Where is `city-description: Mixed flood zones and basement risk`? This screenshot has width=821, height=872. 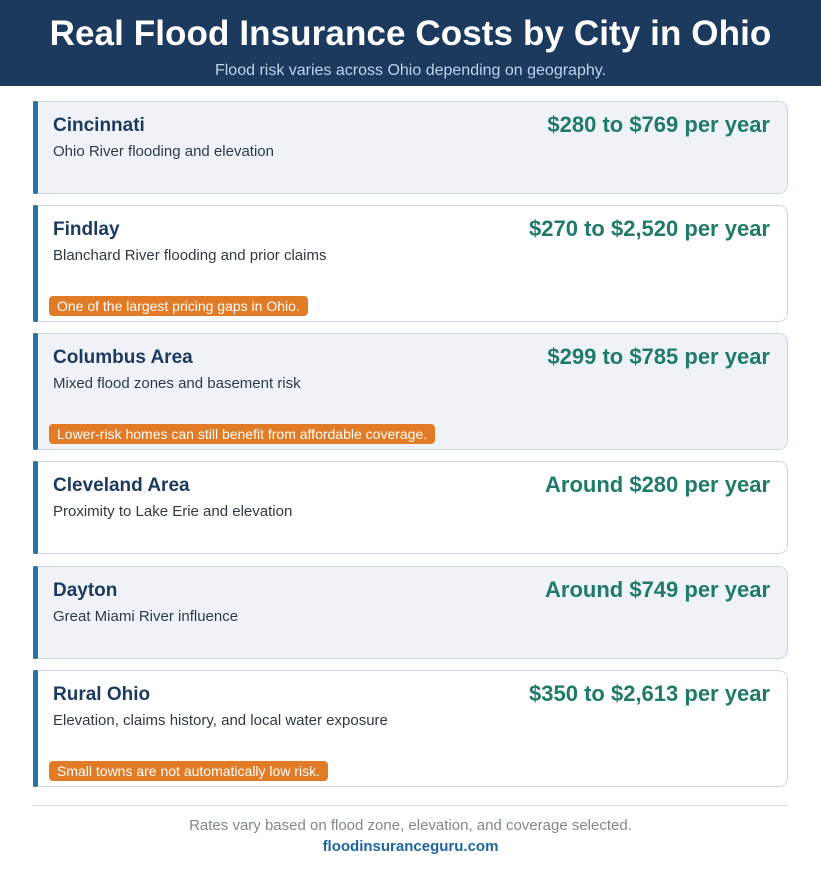 city-description: Mixed flood zones and basement risk is located at coordinates (177, 383).